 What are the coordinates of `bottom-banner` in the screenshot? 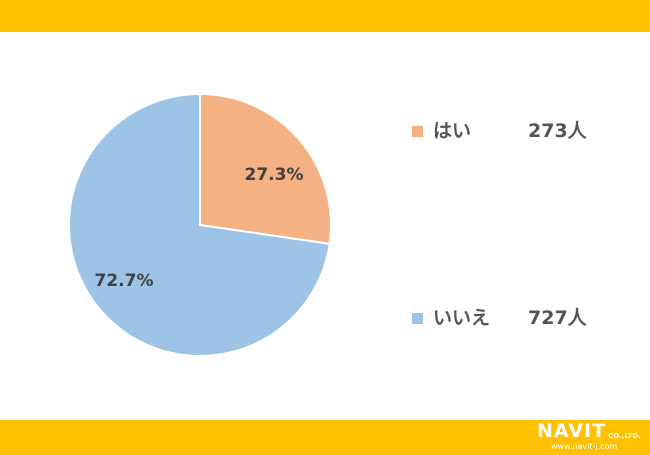 It's located at (325, 437).